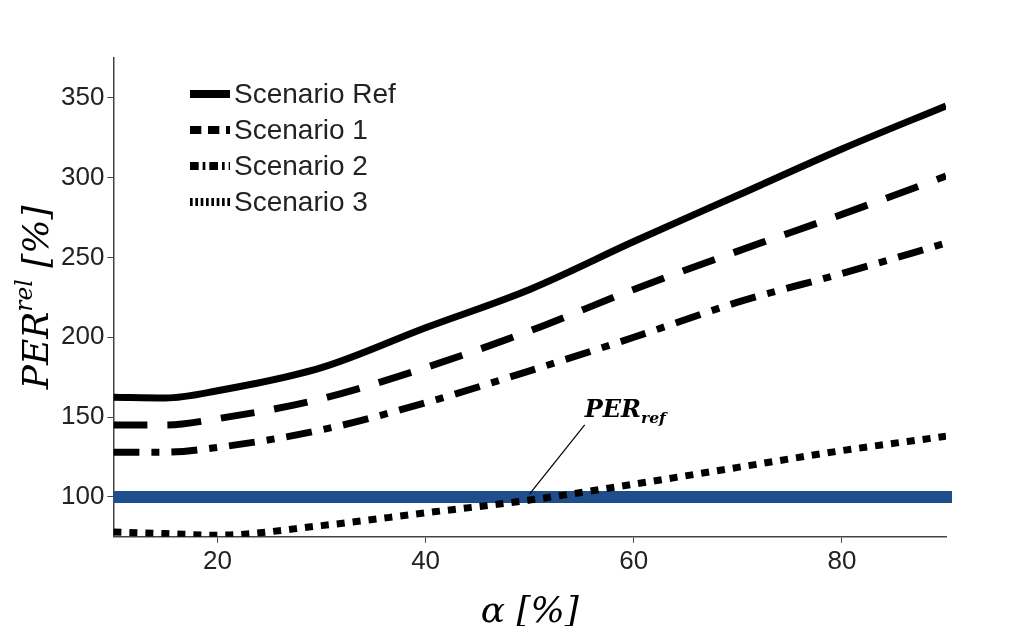 This screenshot has height=634, width=1014. Describe the element at coordinates (82, 335) in the screenshot. I see `y-tick-label: 200` at that location.